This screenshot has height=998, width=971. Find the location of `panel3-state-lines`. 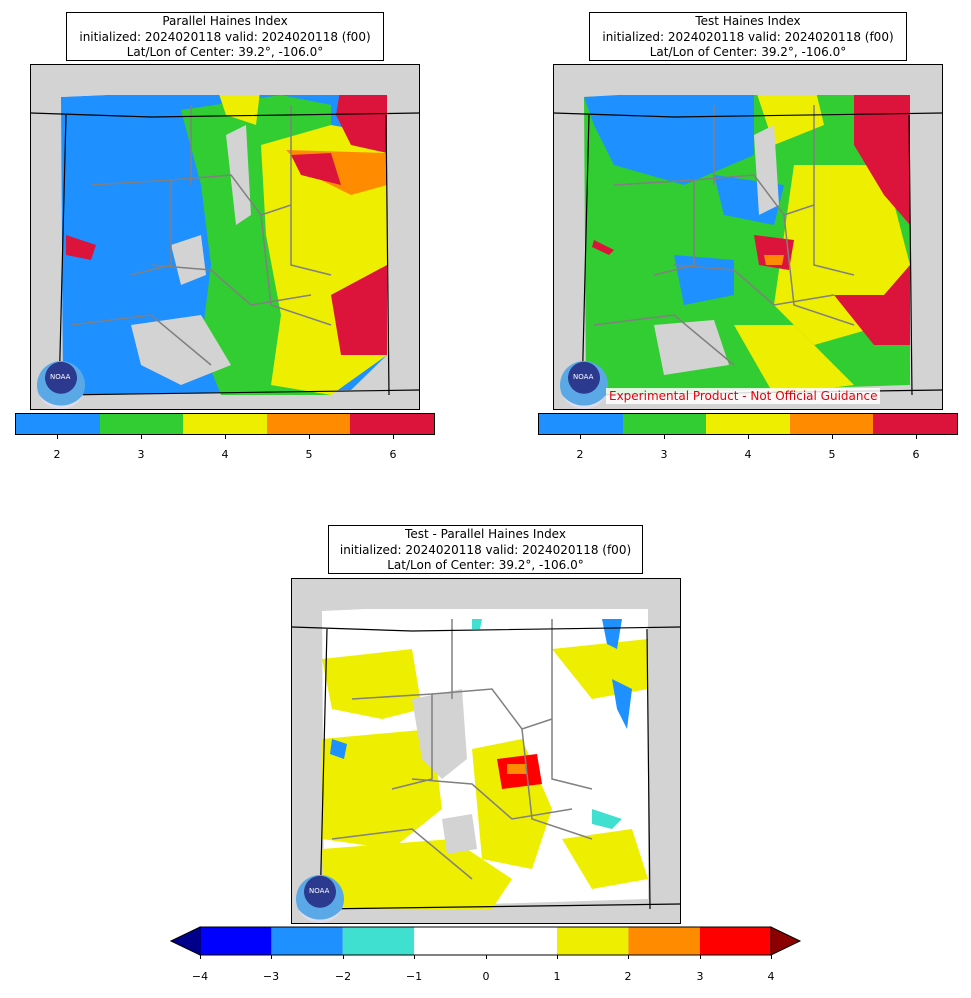

panel3-state-lines is located at coordinates (486, 768).